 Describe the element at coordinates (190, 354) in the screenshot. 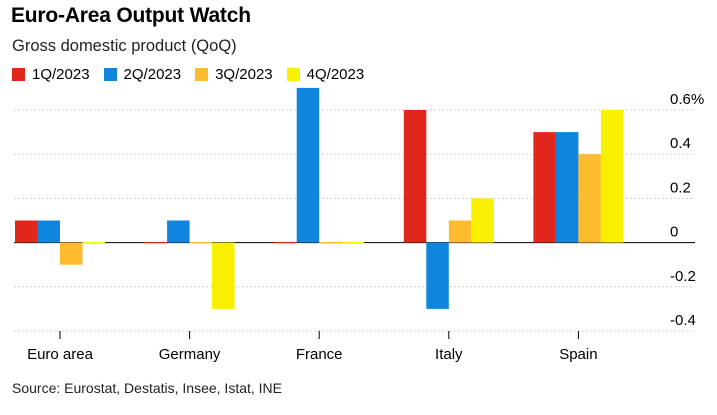

I see `x-category-label: Germany` at that location.